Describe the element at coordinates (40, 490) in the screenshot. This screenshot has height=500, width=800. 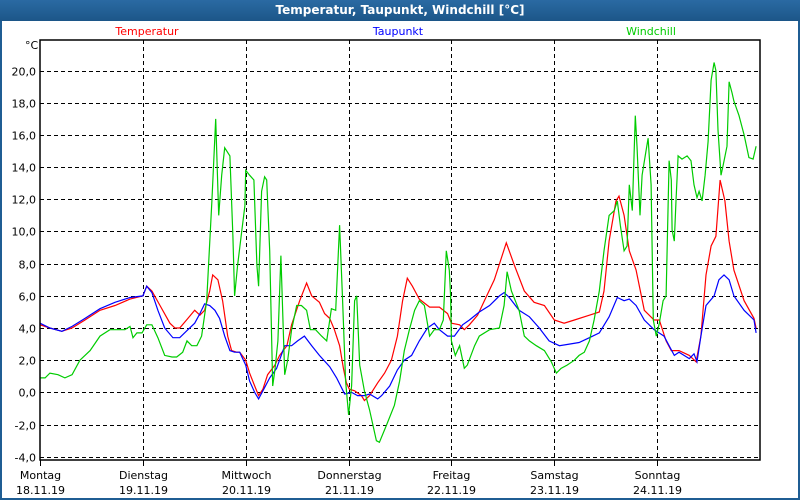
I see `x-tick-date: 18.11.19` at that location.